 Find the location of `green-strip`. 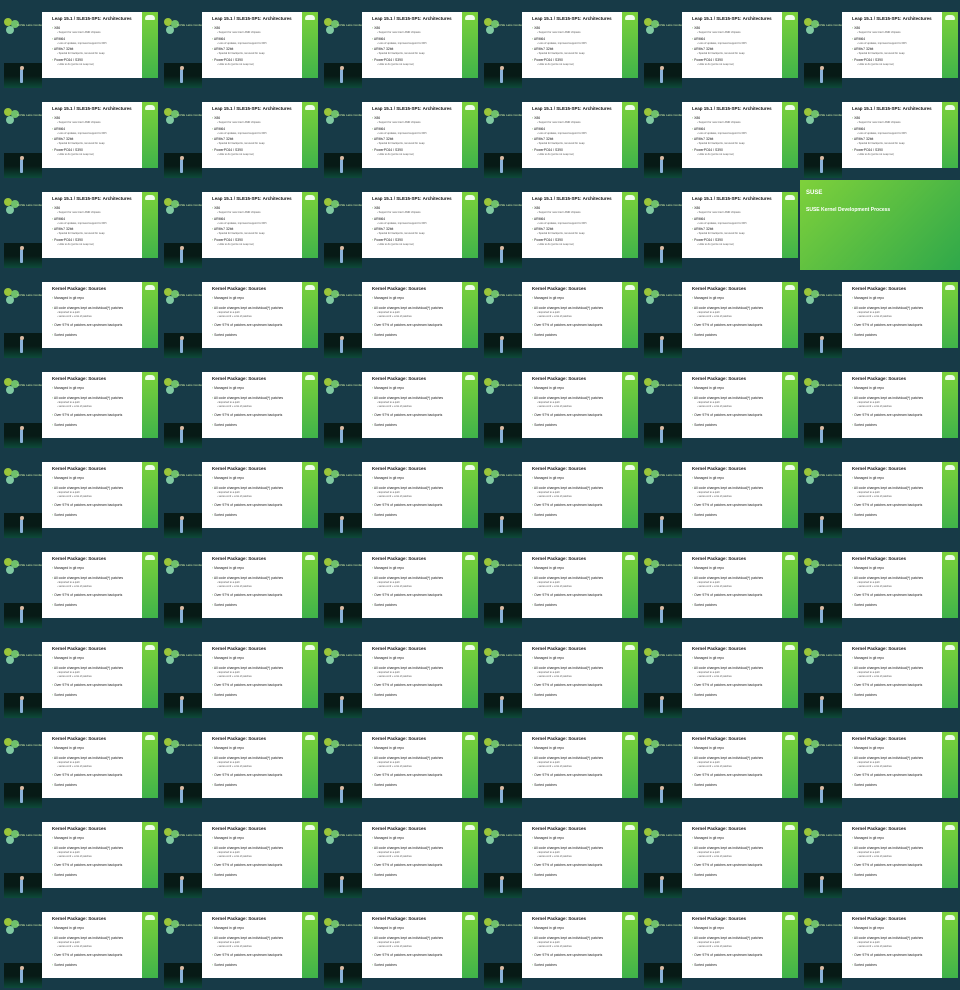

green-strip is located at coordinates (470, 945).